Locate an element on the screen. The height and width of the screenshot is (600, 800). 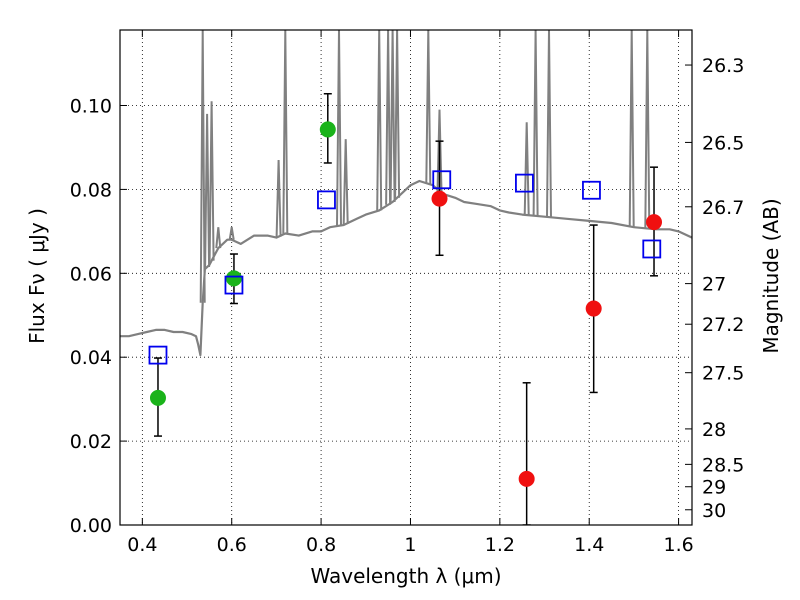
x-axis-label: Wavelength λ (μm) is located at coordinates (405, 576).